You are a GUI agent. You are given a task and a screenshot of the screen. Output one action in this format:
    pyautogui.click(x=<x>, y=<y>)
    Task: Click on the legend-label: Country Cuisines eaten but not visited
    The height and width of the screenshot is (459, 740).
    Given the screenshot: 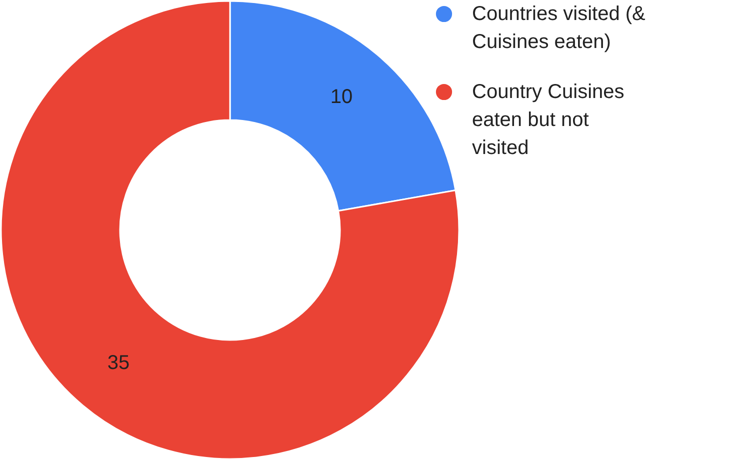 What is the action you would take?
    pyautogui.click(x=548, y=120)
    